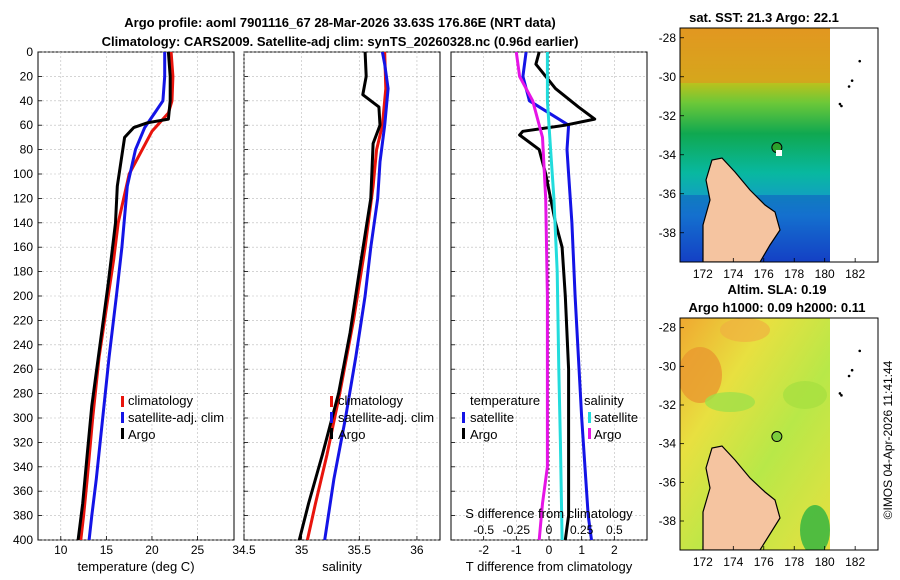 The height and width of the screenshot is (580, 900). I want to click on sla-map-title-line2: Argo h1000: 0.09 h2000: 0.11, so click(776, 307).